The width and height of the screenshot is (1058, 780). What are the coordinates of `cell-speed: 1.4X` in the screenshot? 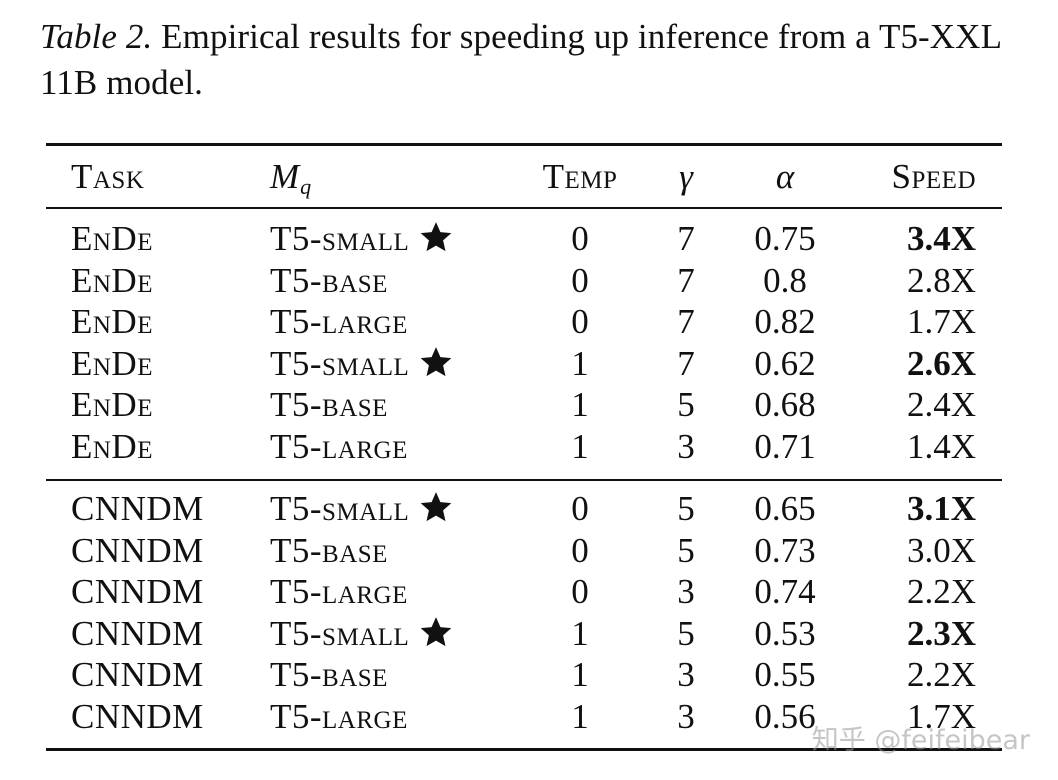 It's located at (941, 446).